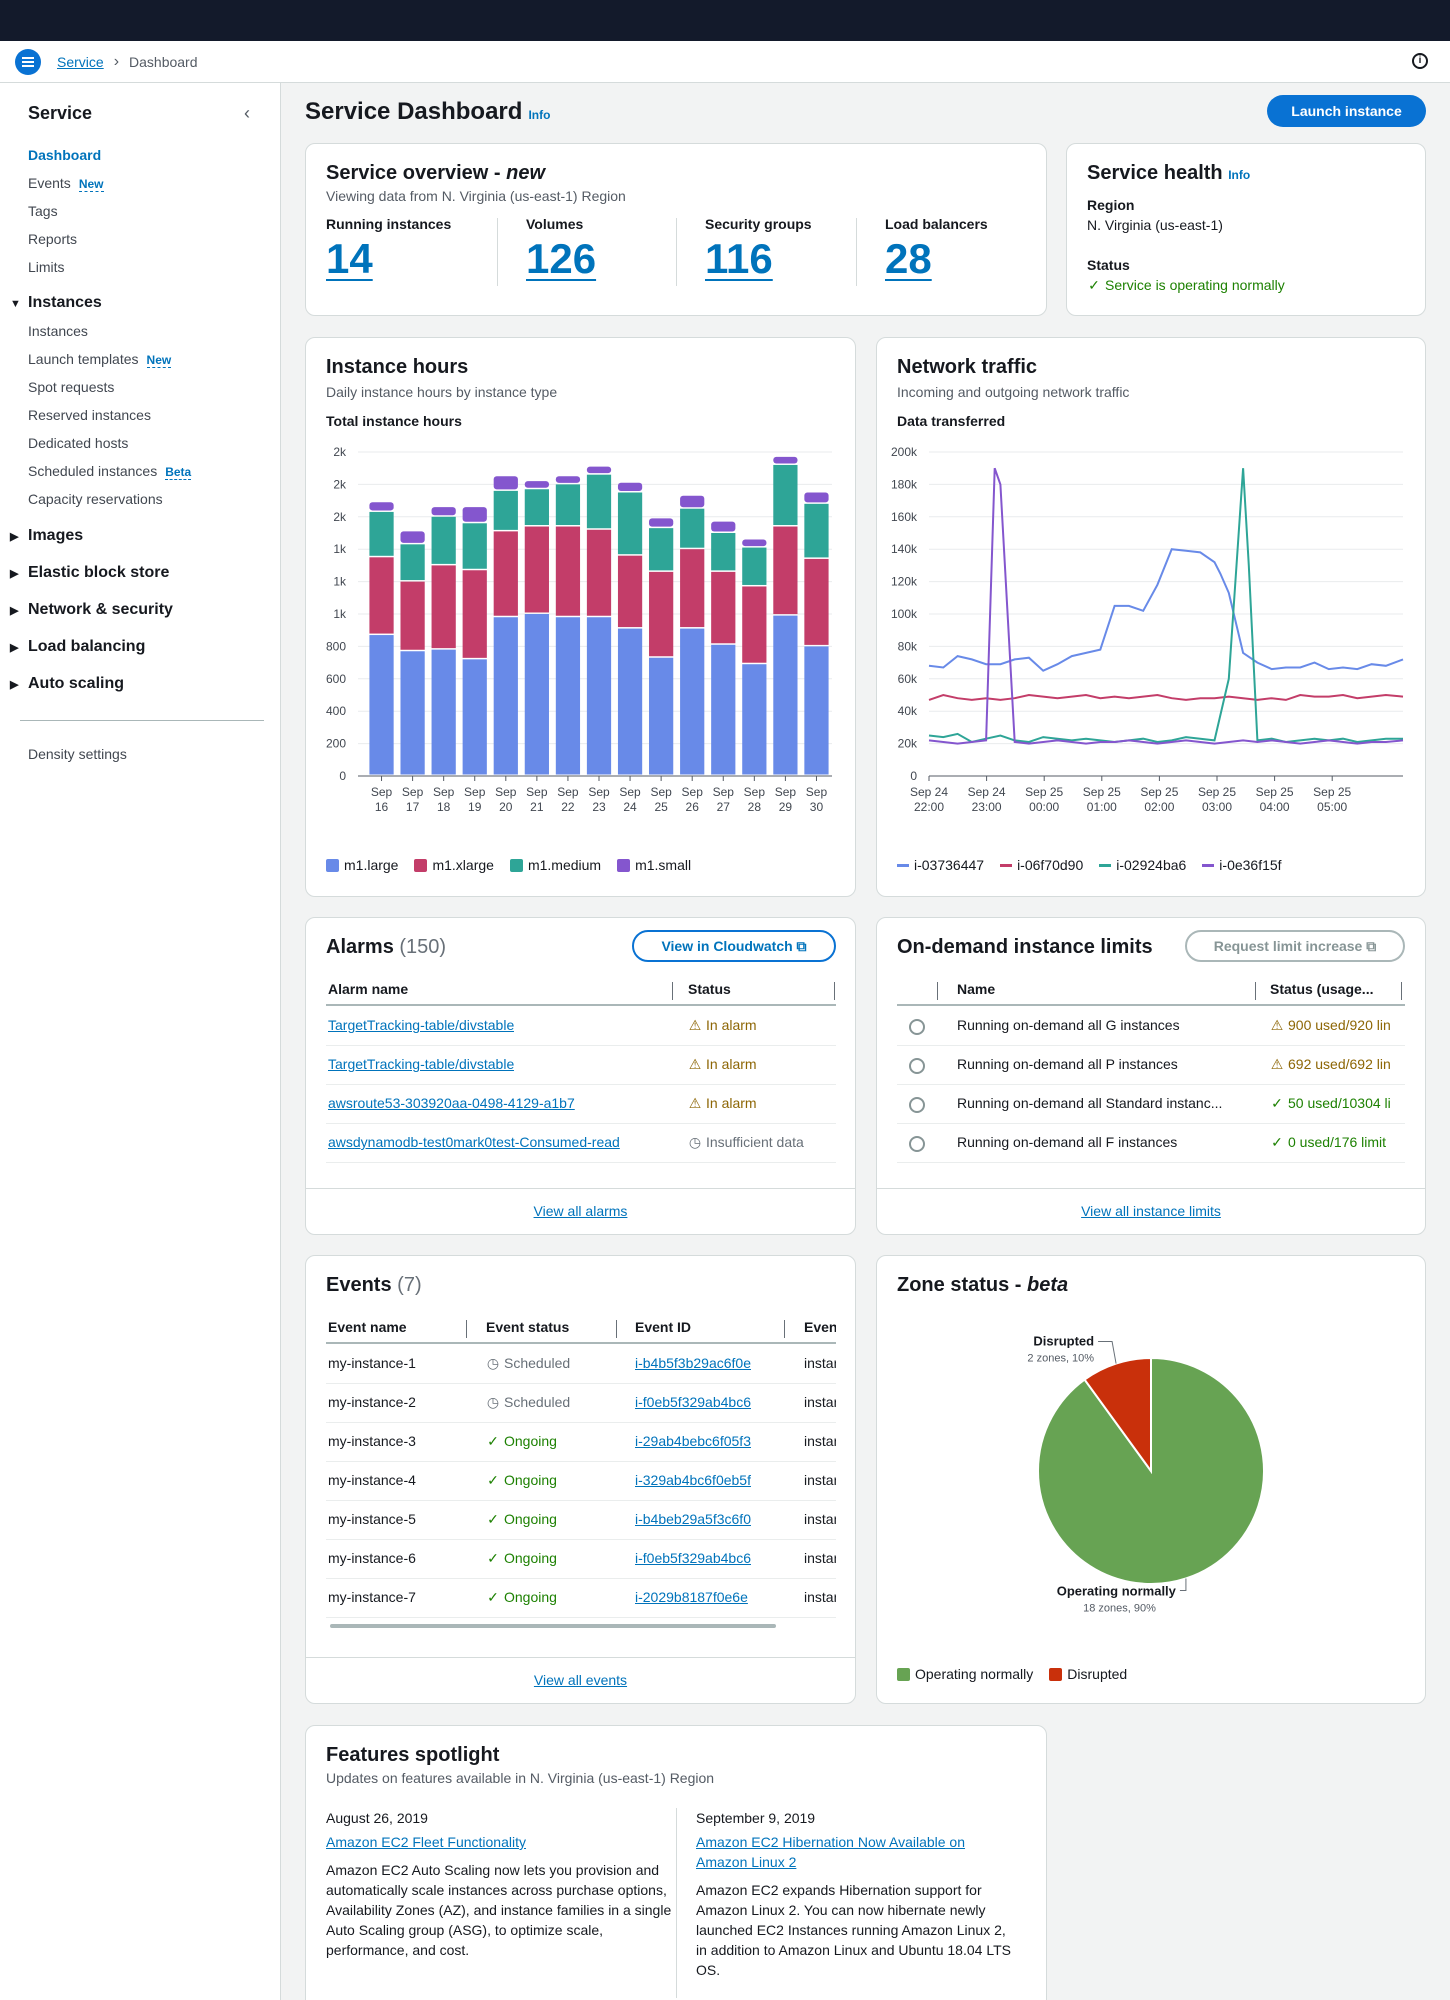  What do you see at coordinates (71, 387) in the screenshot?
I see `sidebar-item-spot-requests: Spot requests` at bounding box center [71, 387].